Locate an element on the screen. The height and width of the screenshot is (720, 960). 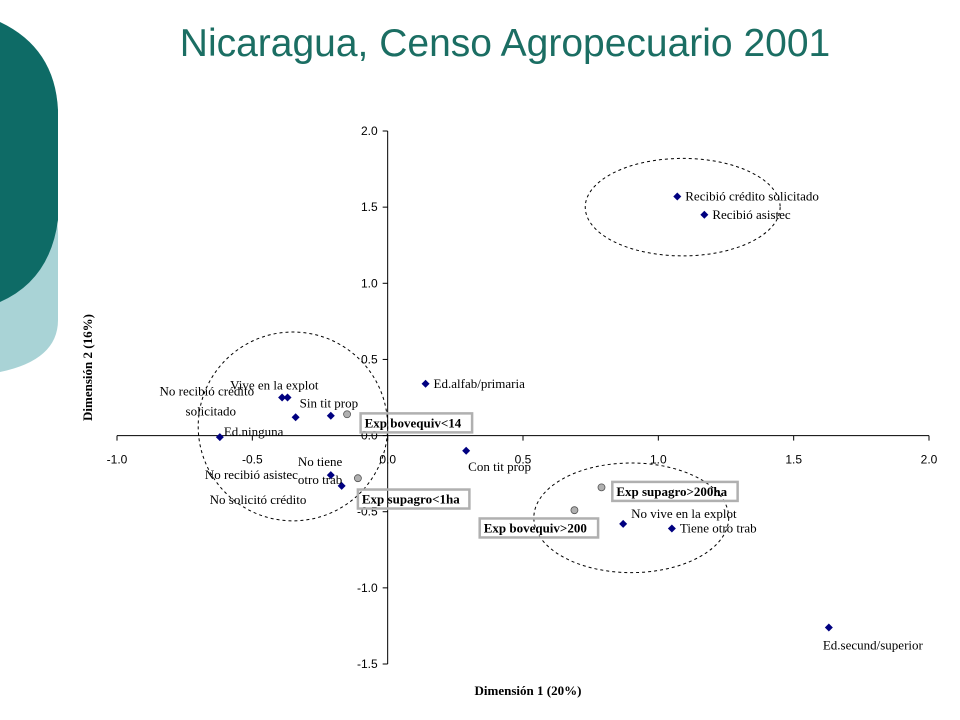
x-axis-title: Dimensión 1 (20%) is located at coordinates (528, 690).